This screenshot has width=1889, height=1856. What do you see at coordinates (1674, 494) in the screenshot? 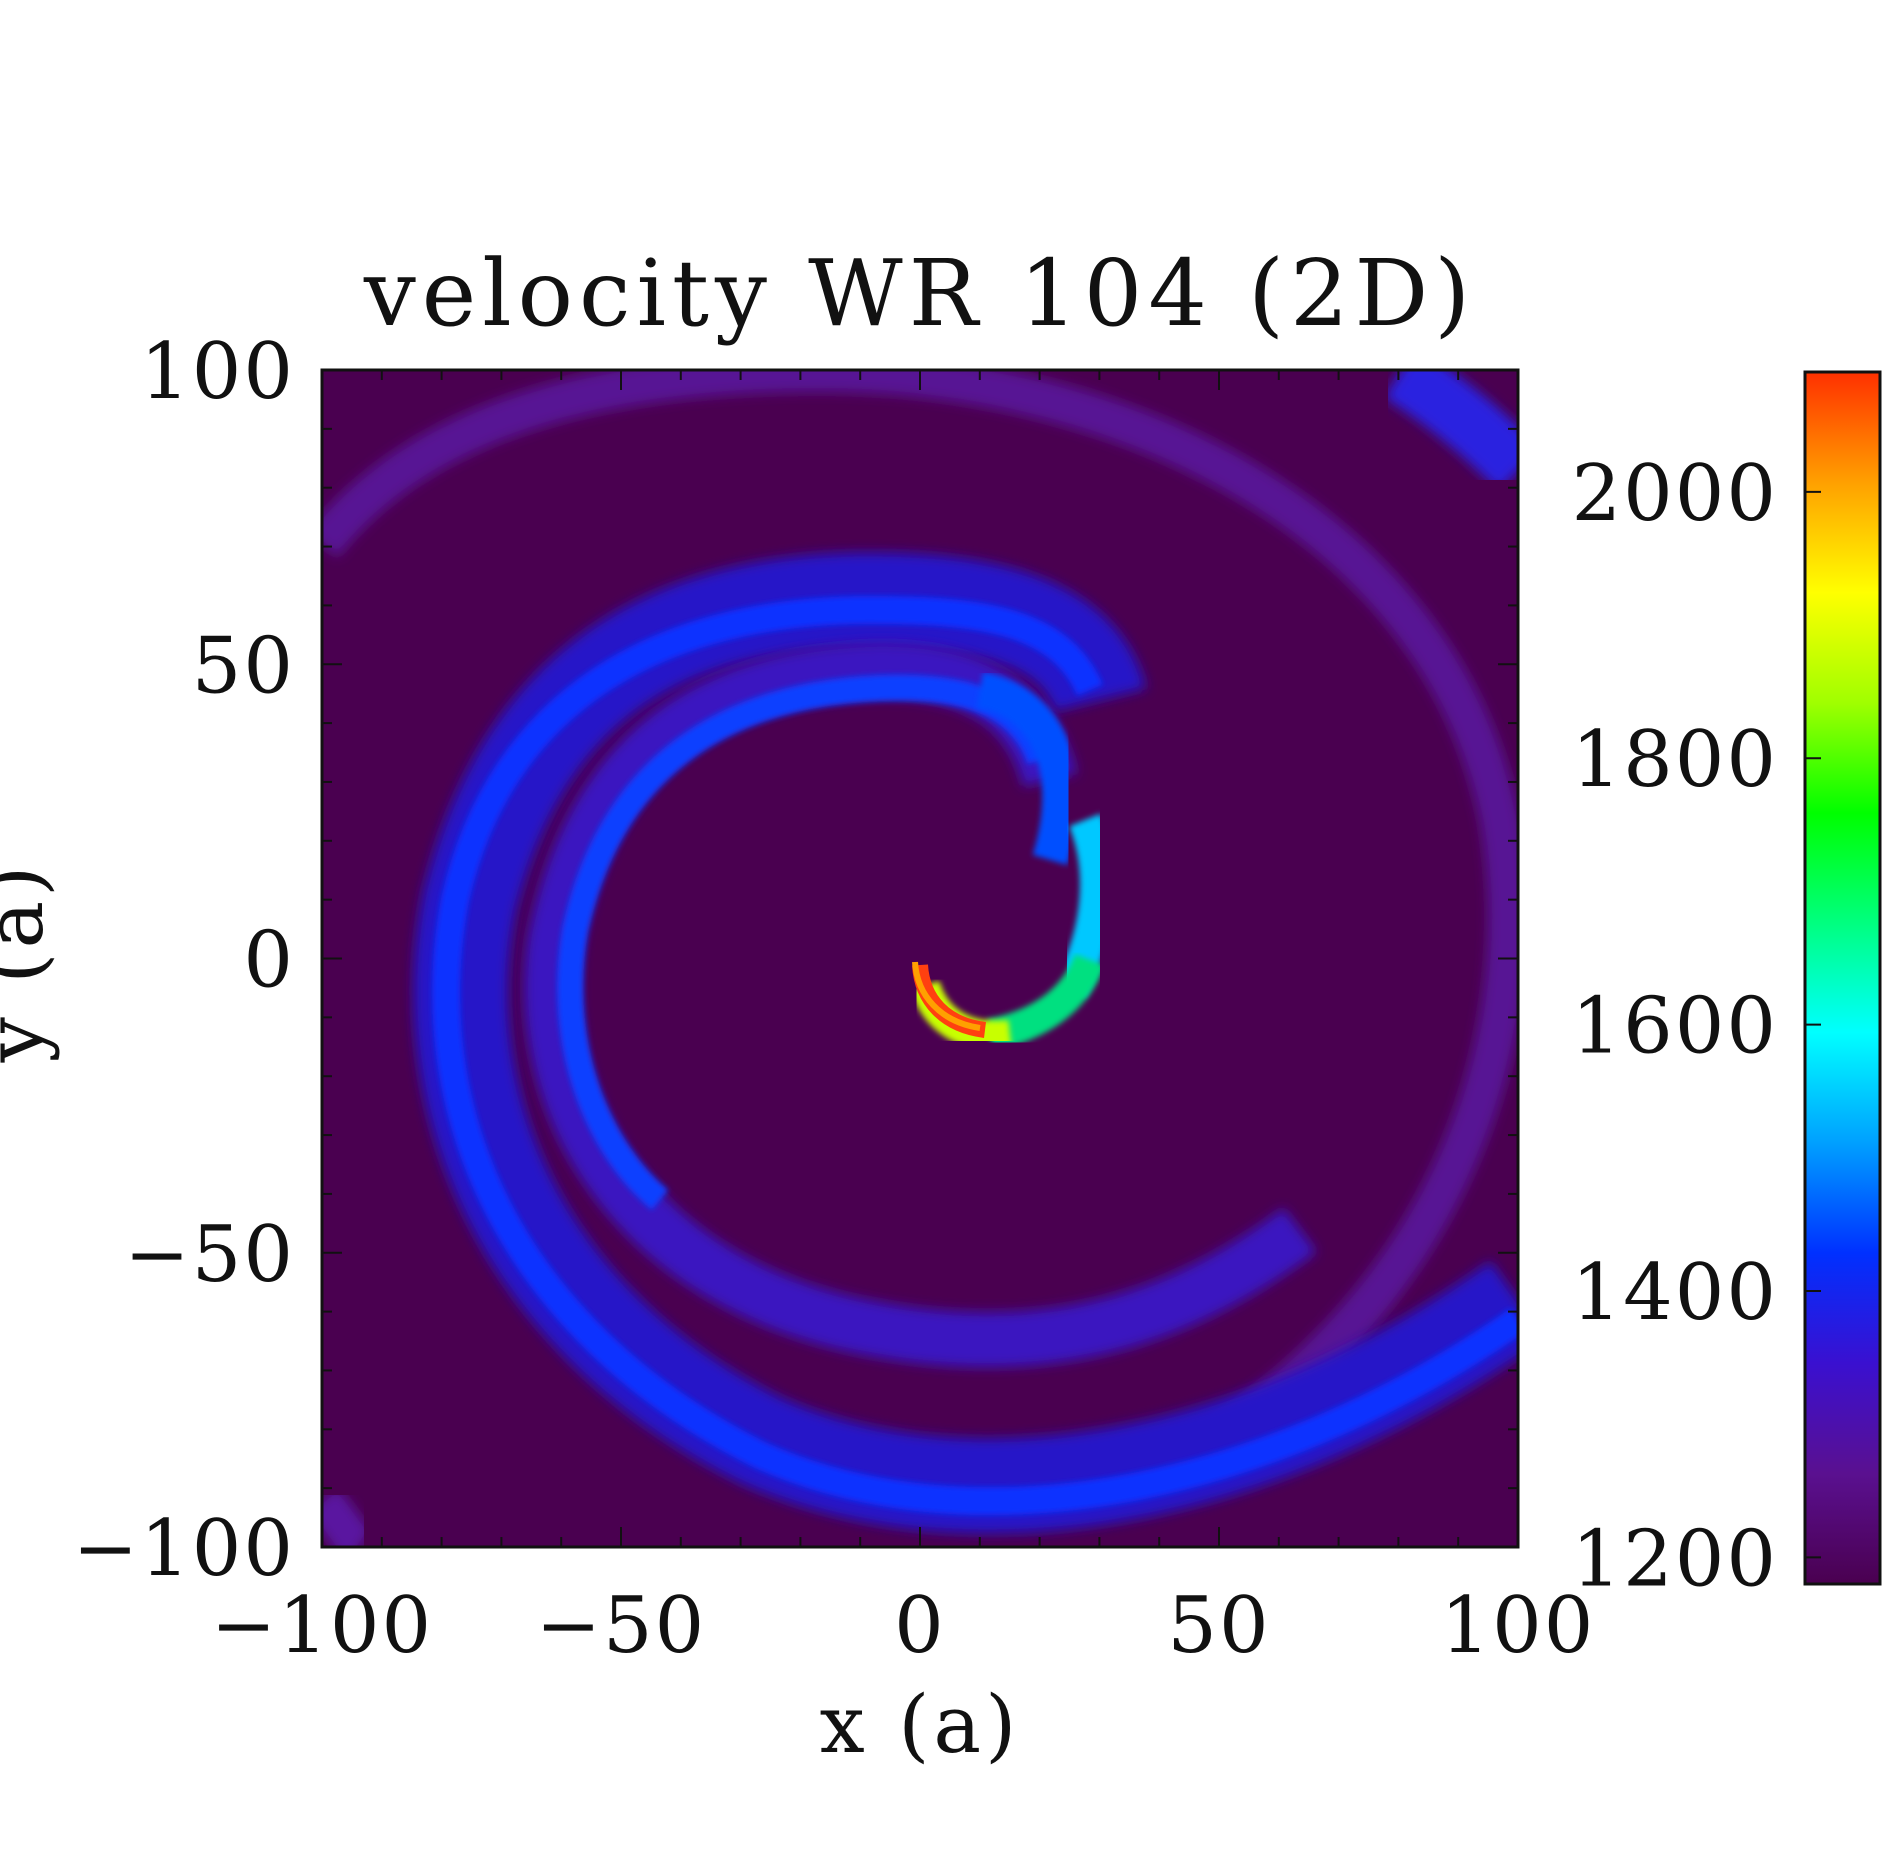
I see `colorbar-tick-label: 2000` at bounding box center [1674, 494].